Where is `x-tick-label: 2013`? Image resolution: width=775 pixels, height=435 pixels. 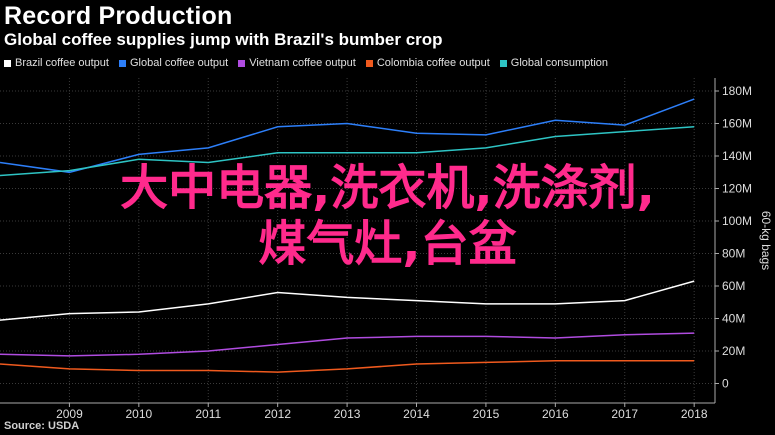
x-tick-label: 2013 is located at coordinates (347, 414).